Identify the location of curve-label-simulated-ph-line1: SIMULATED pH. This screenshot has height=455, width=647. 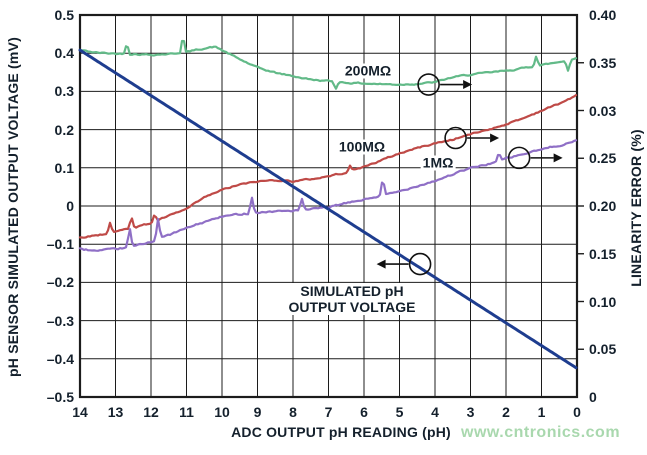
(352, 291).